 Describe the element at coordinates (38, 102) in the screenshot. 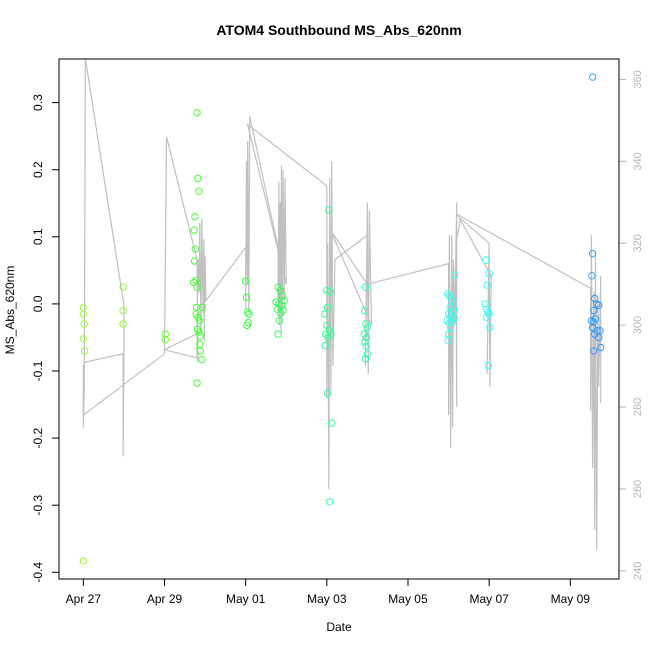

I see `y-tick-label: 0.3` at that location.